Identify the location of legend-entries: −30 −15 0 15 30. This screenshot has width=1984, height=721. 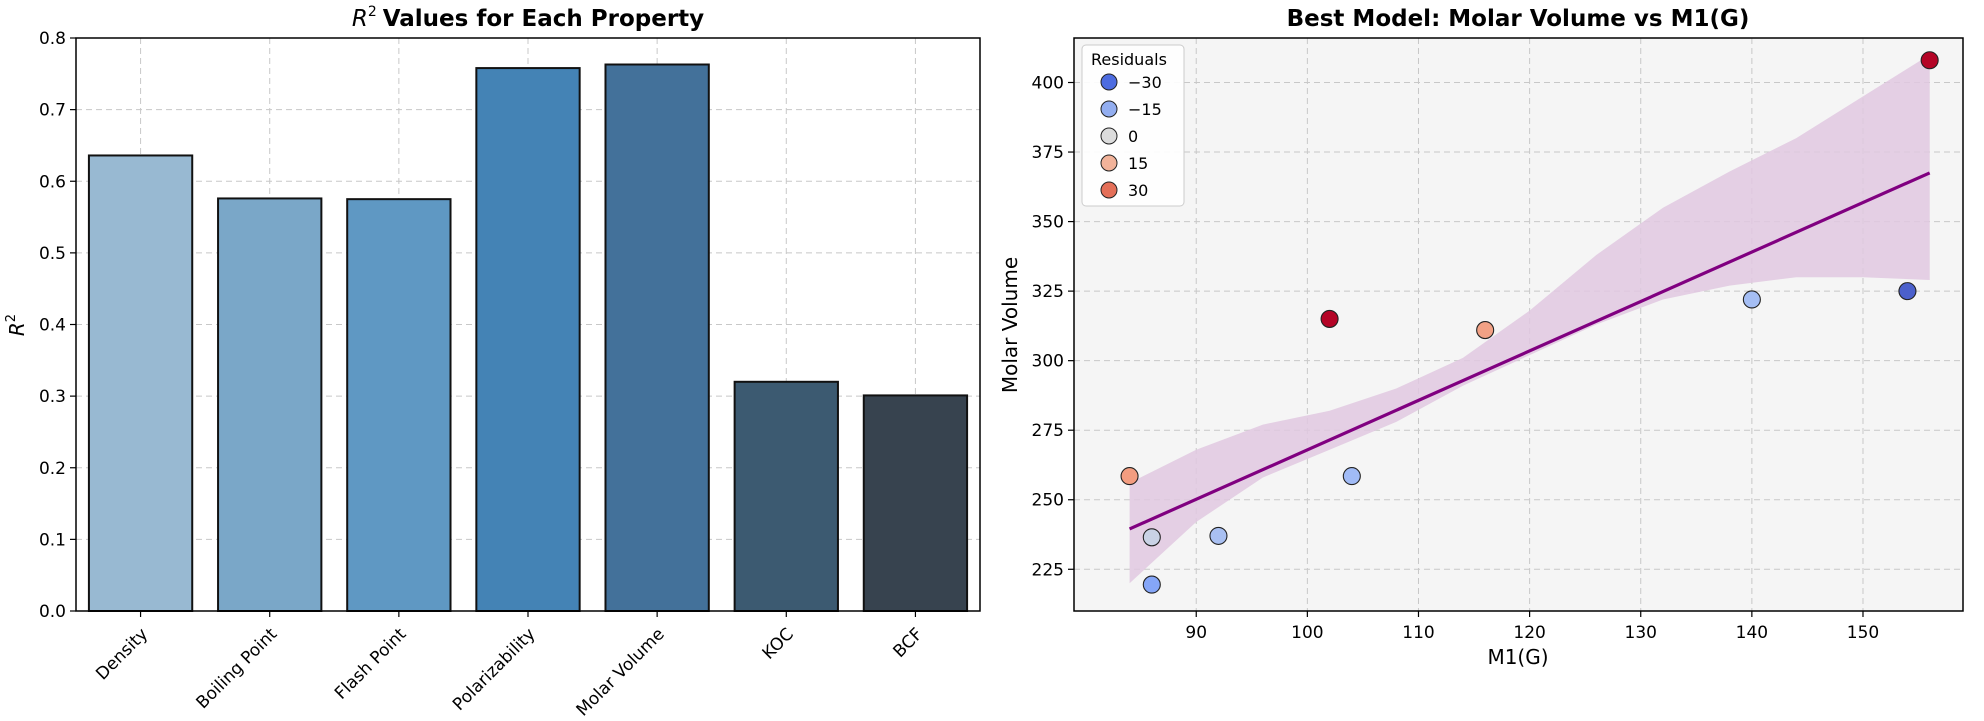
(1131, 136).